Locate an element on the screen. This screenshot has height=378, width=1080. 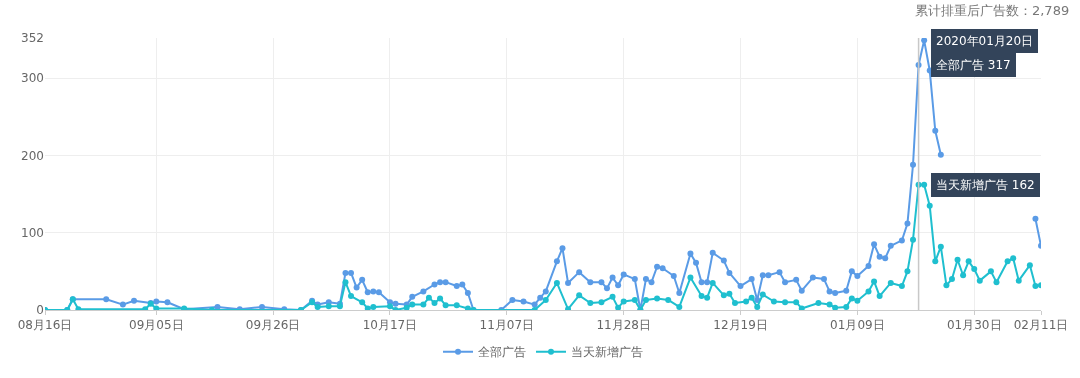
legend-label: 当天新增广告 is located at coordinates (607, 352).